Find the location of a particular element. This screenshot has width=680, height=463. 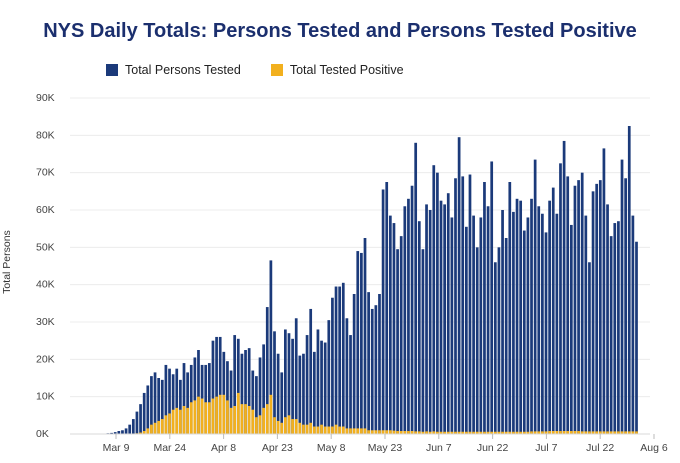

y-tick-label: 0K is located at coordinates (42, 434).